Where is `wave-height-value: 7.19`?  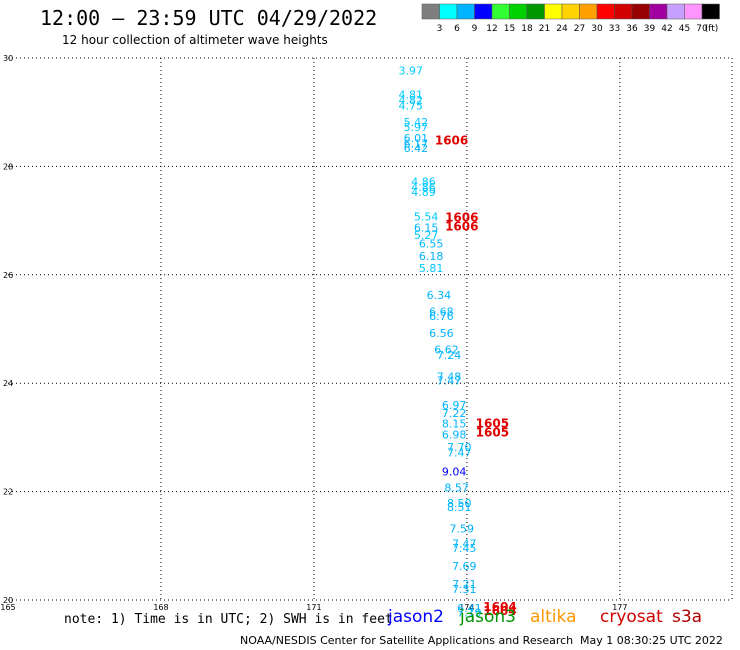
wave-height-value: 7.19 is located at coordinates (469, 612).